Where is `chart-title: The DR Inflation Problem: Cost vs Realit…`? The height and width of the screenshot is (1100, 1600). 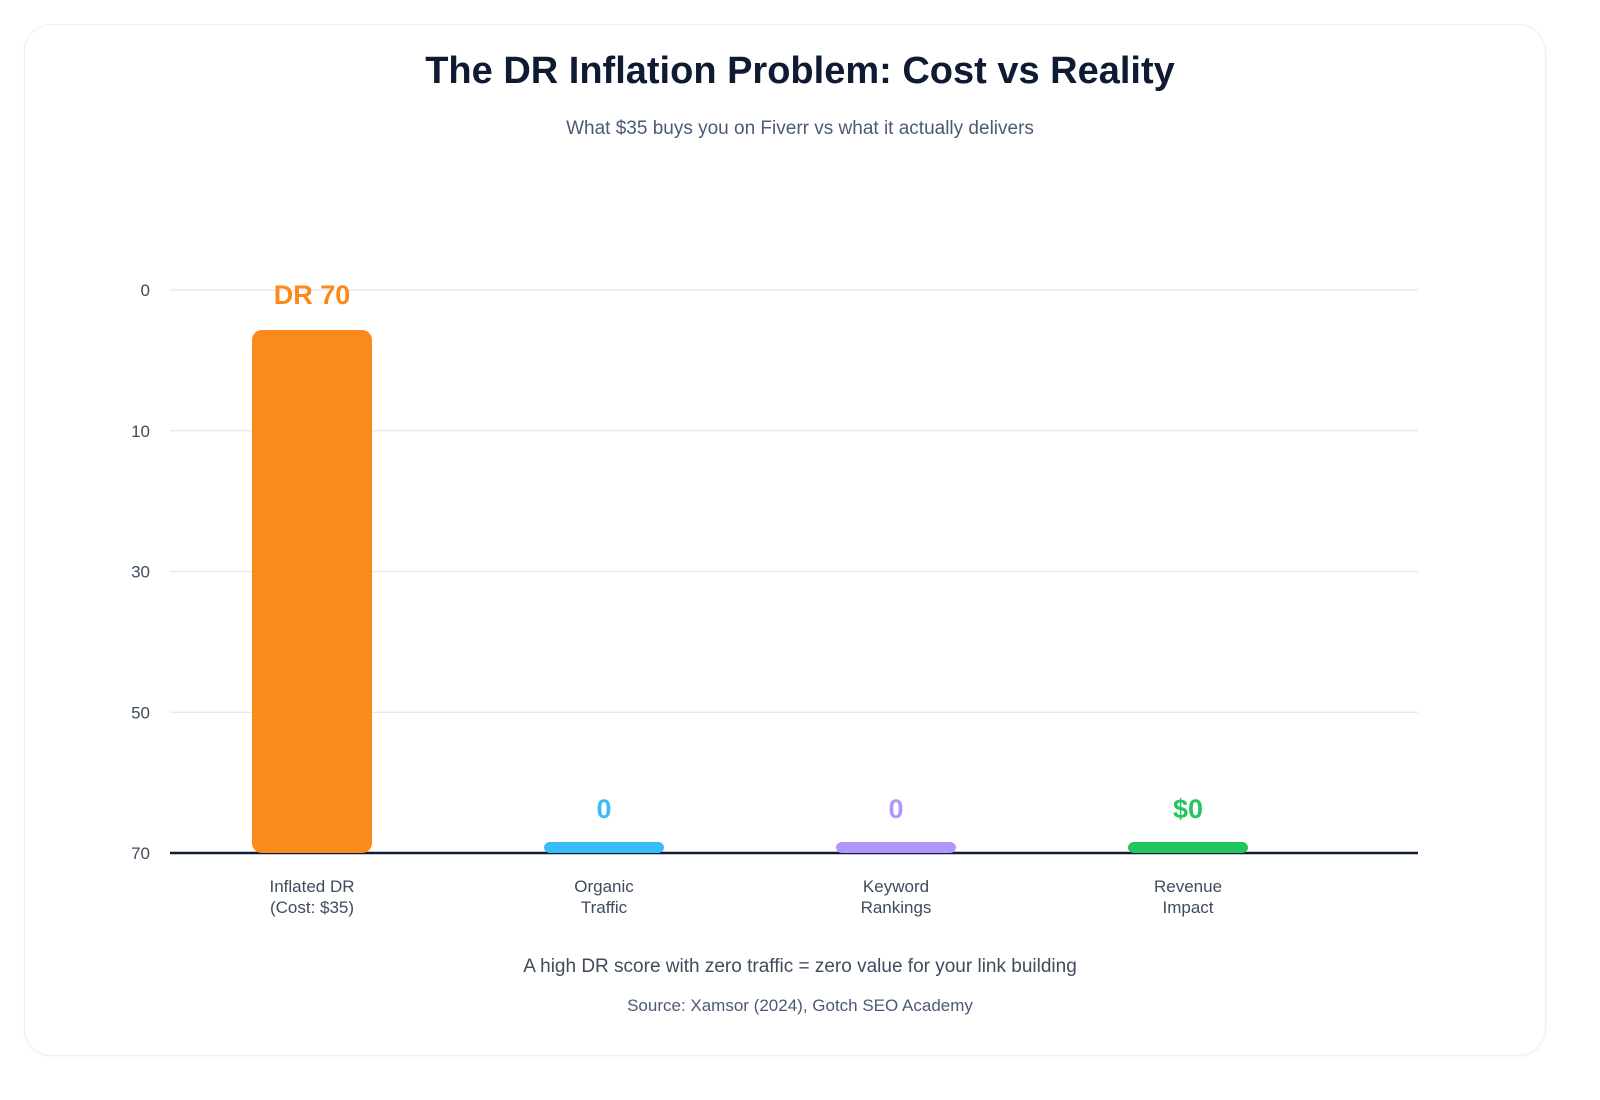
chart-title: The DR Inflation Problem: Cost vs Realit… is located at coordinates (800, 71).